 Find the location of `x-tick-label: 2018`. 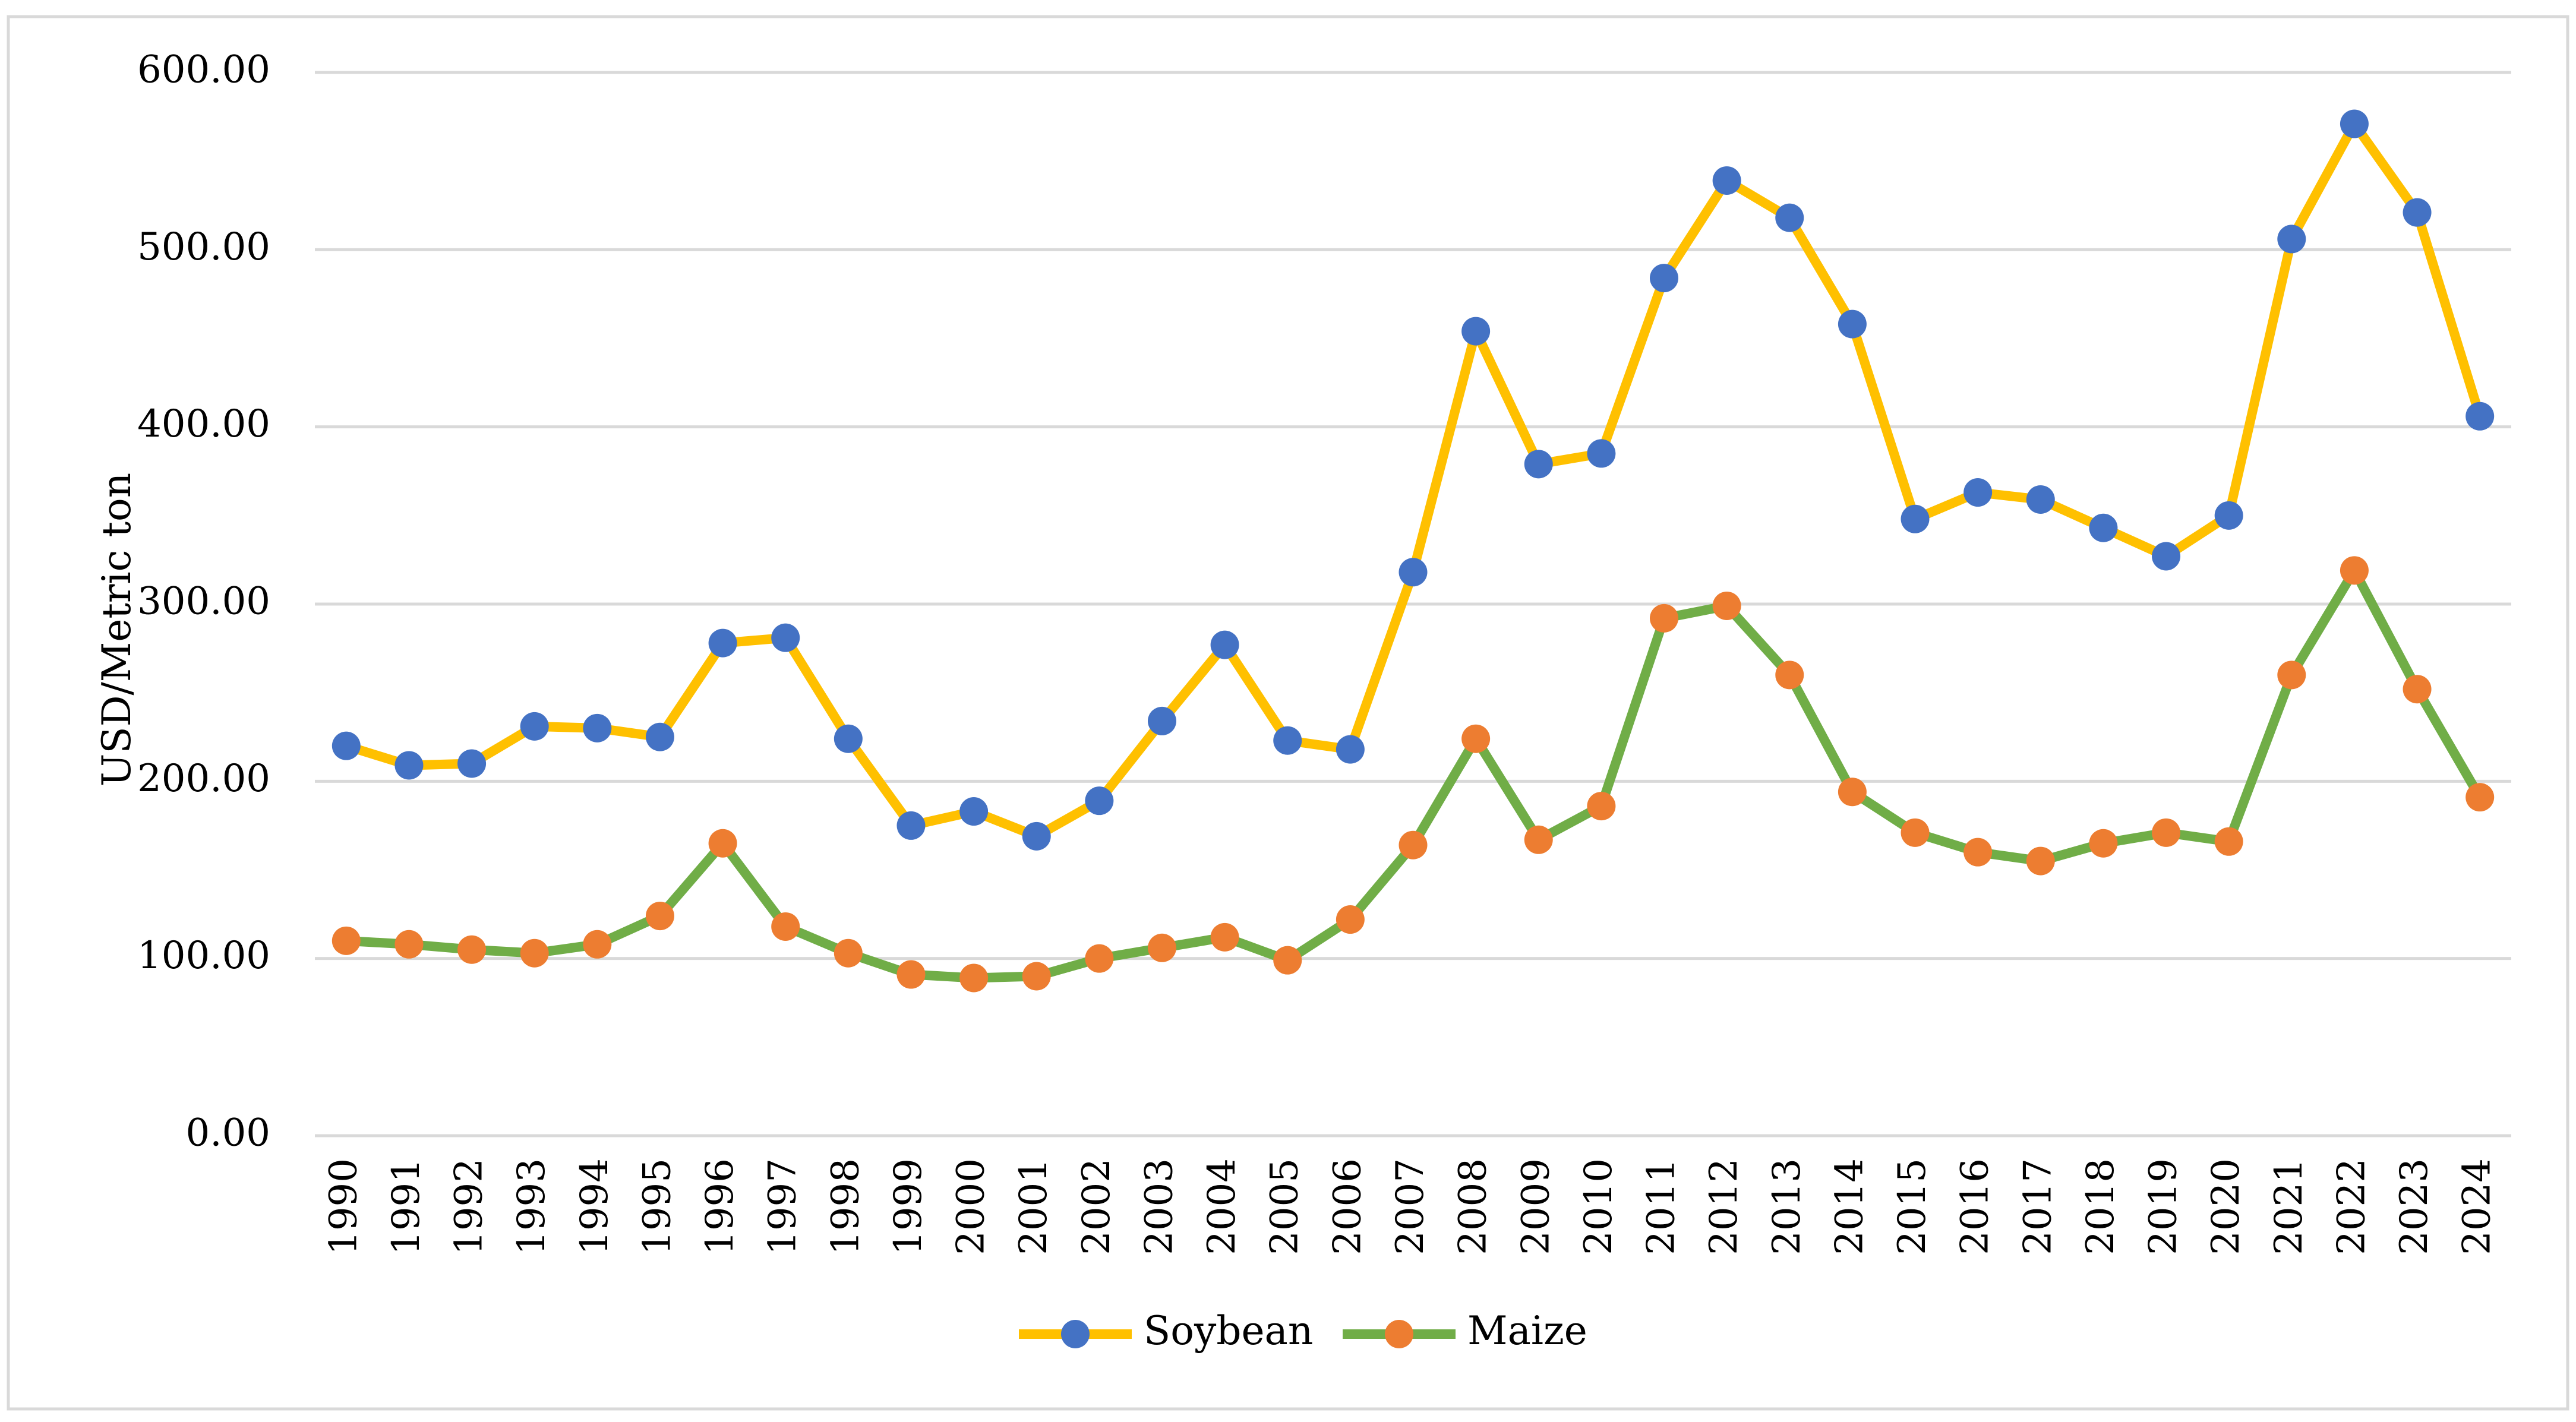

x-tick-label: 2018 is located at coordinates (2101, 1206).